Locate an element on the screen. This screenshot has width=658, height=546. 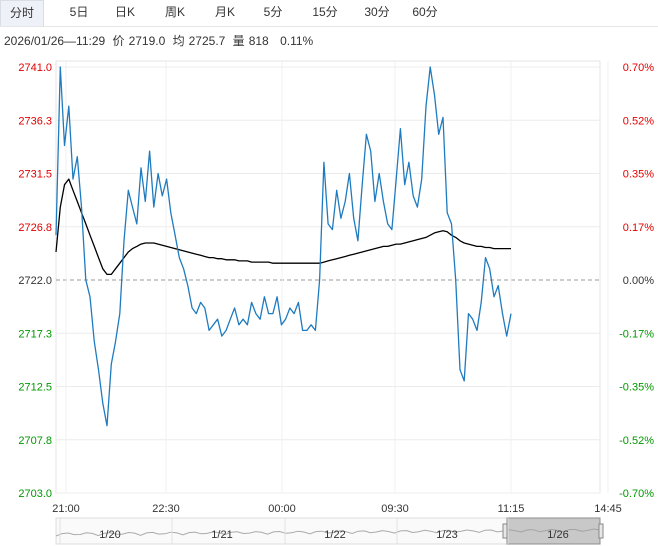
y-tick-left: 2741.0 is located at coordinates (35, 68).